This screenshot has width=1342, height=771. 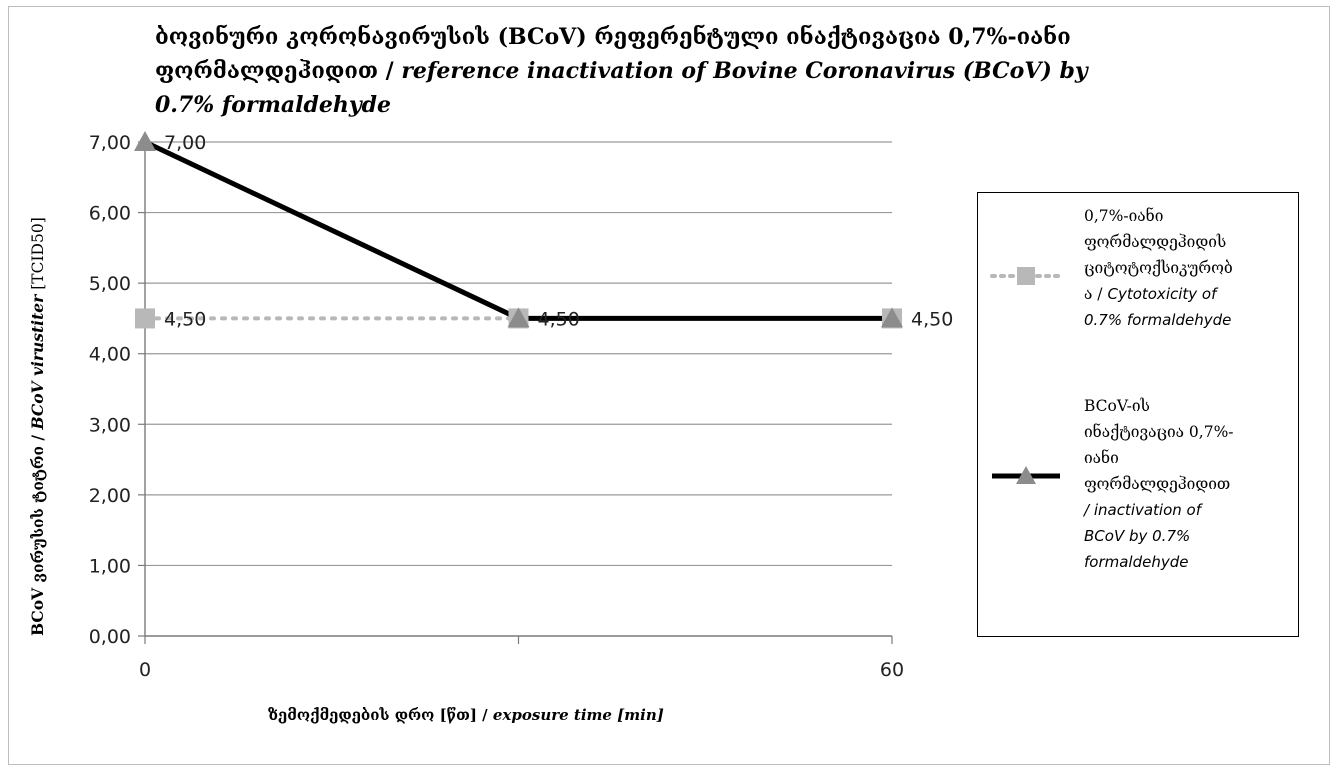 I want to click on legend-symbol-cytotoxicity, so click(x=1026, y=276).